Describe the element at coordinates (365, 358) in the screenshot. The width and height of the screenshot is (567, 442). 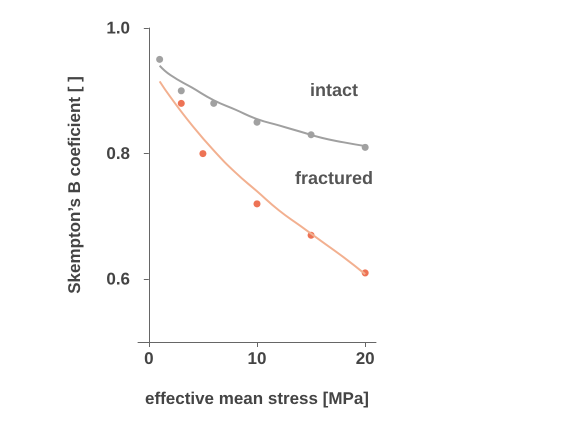
I see `x-tick-label: 20` at that location.